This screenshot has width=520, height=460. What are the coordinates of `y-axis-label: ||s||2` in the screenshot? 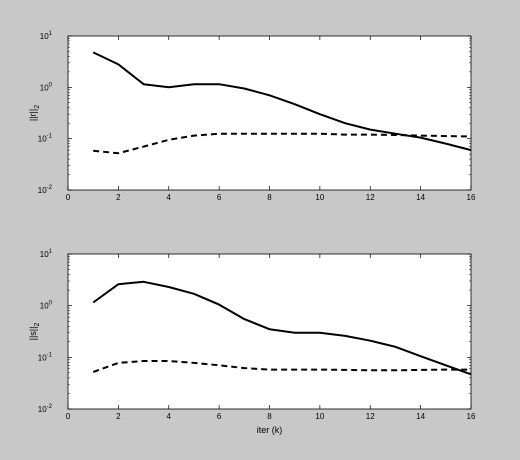 It's located at (34, 332).